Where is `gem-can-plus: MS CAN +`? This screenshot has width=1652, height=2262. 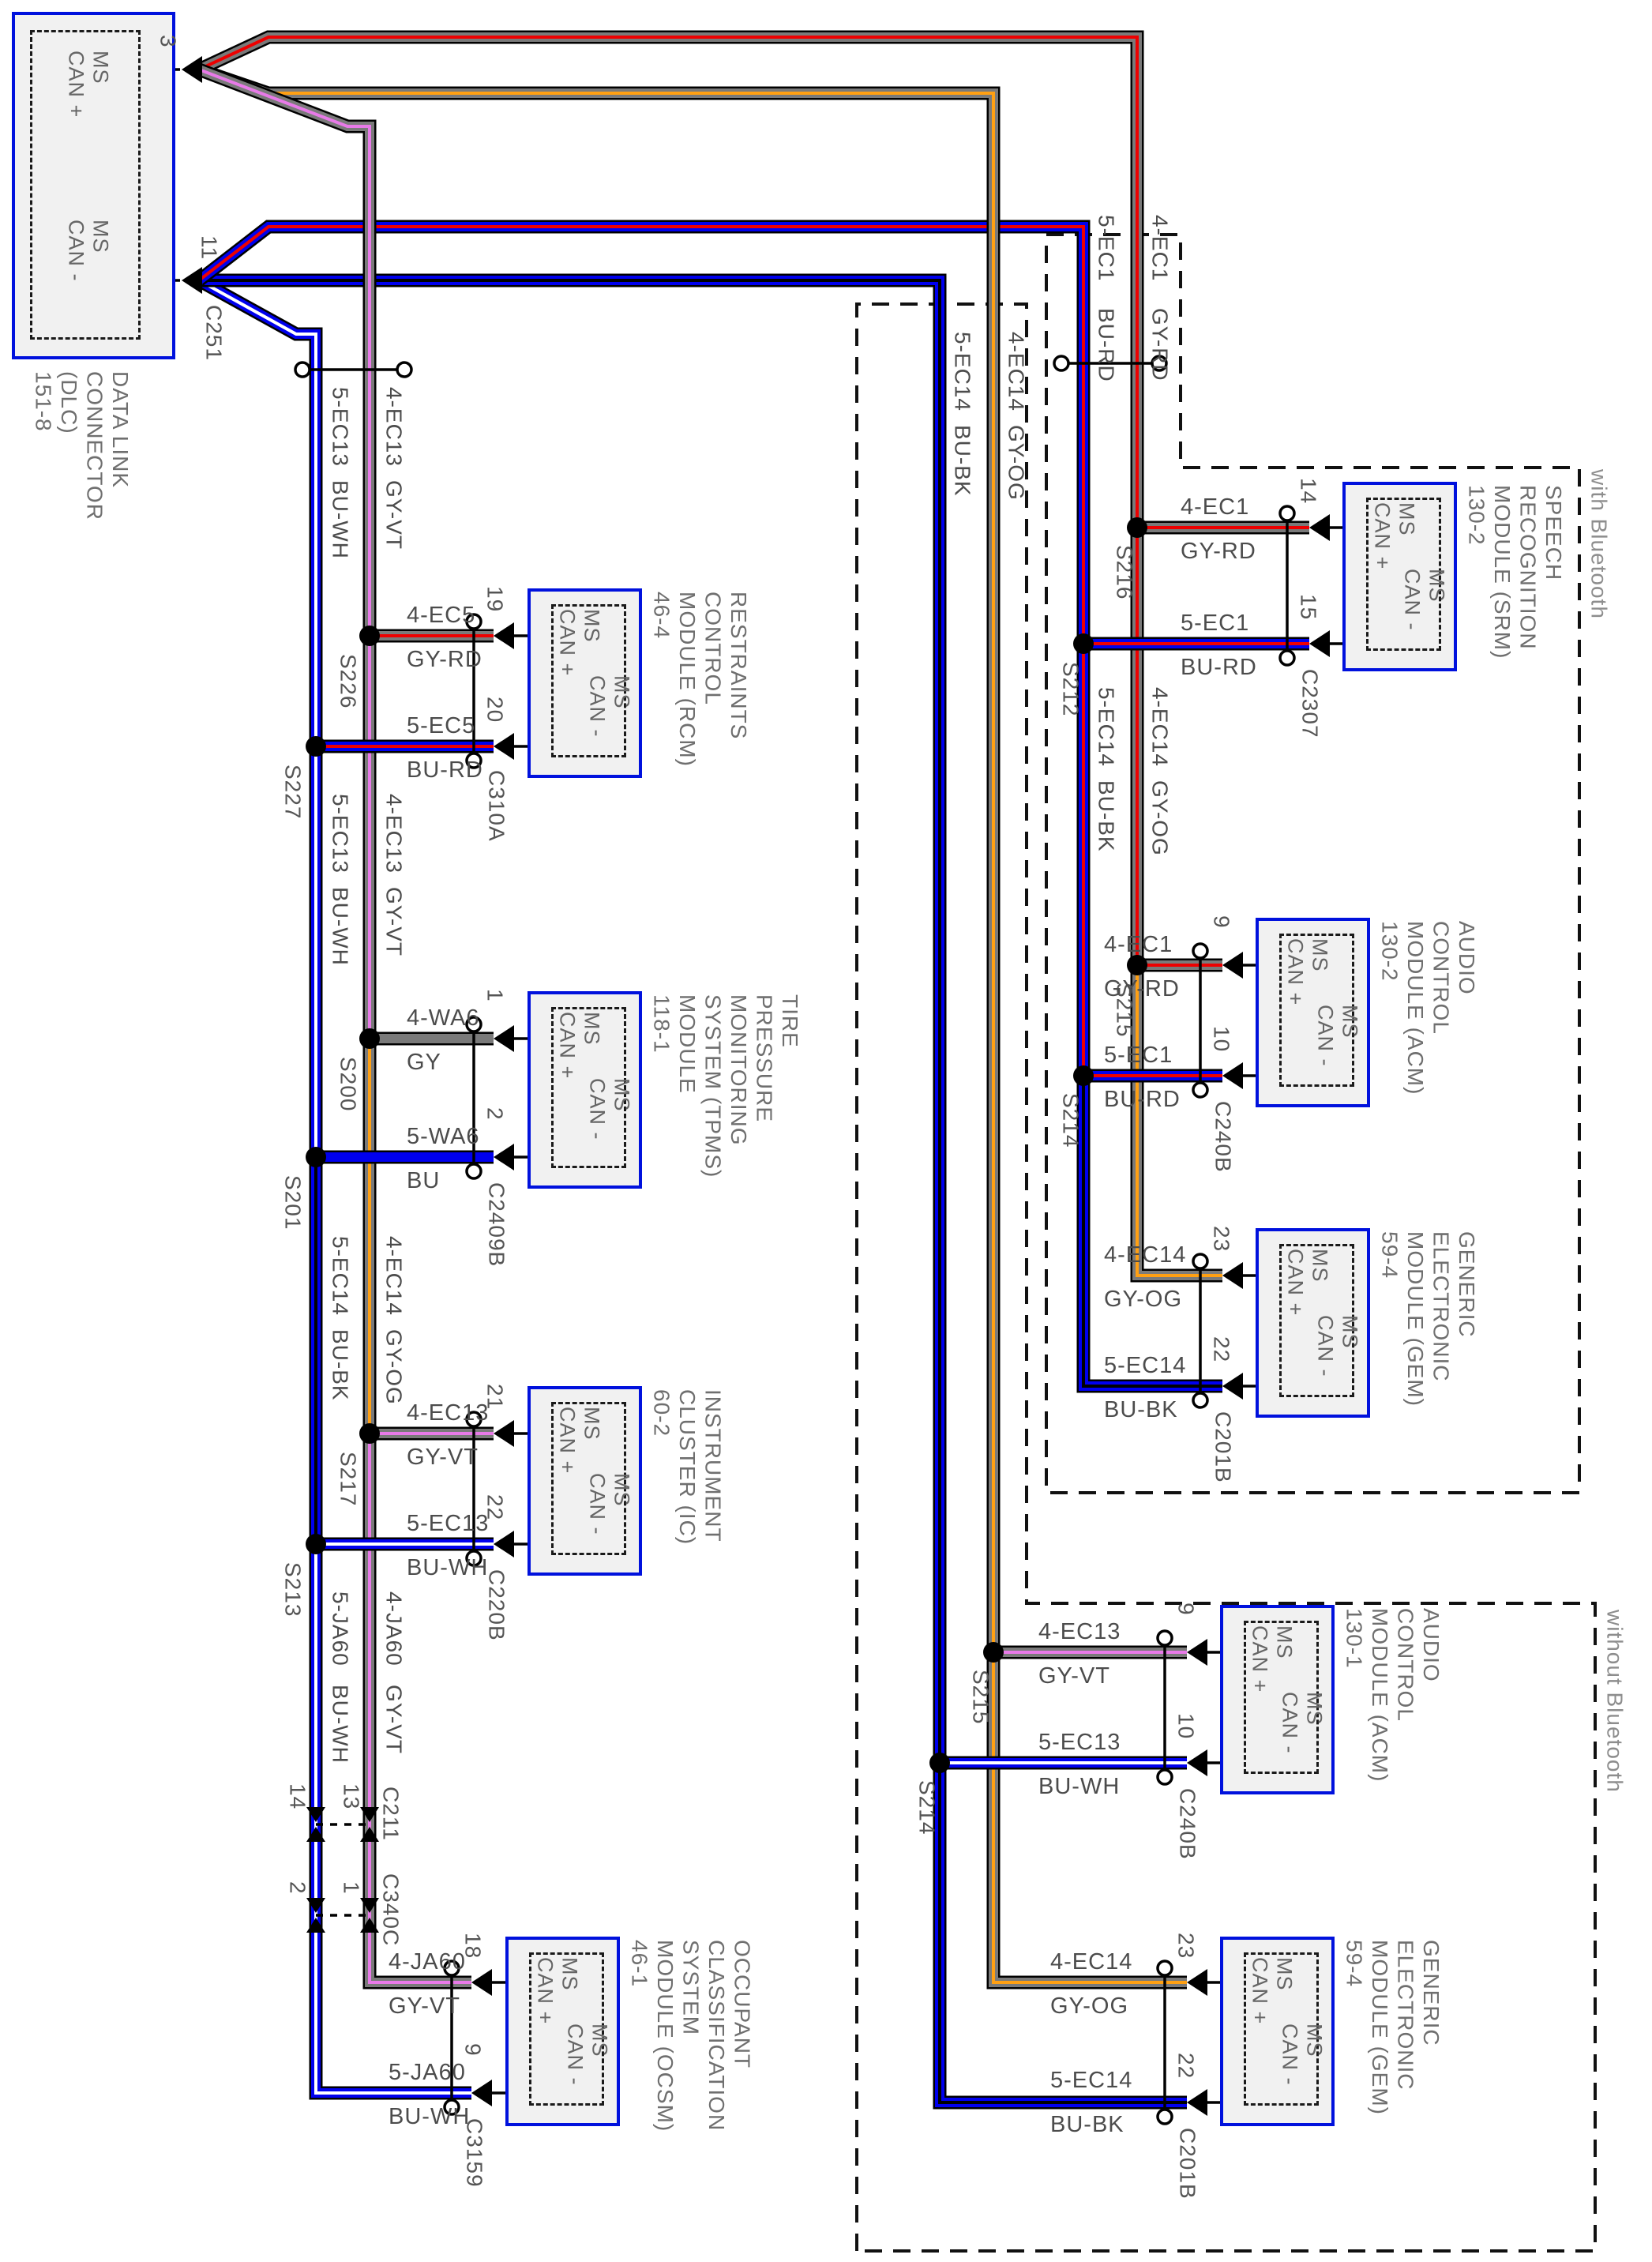 gem-can-plus: MS CAN + is located at coordinates (1272, 1991).